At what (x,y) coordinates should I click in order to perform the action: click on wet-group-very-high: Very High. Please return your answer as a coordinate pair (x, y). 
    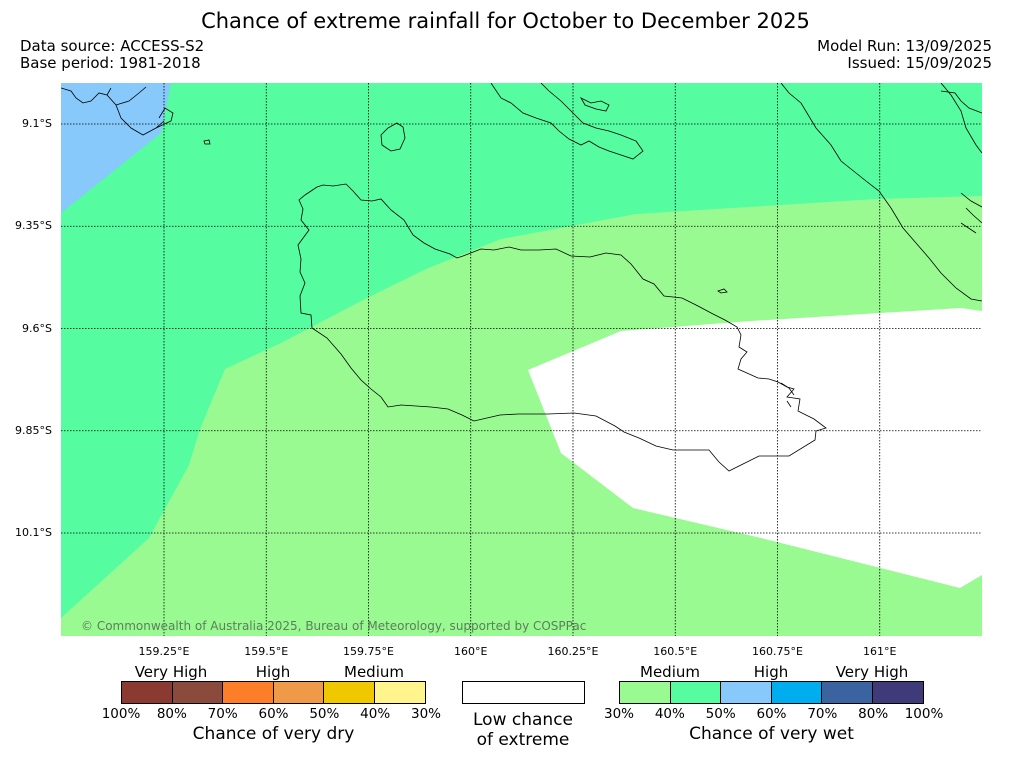
    Looking at the image, I should click on (872, 672).